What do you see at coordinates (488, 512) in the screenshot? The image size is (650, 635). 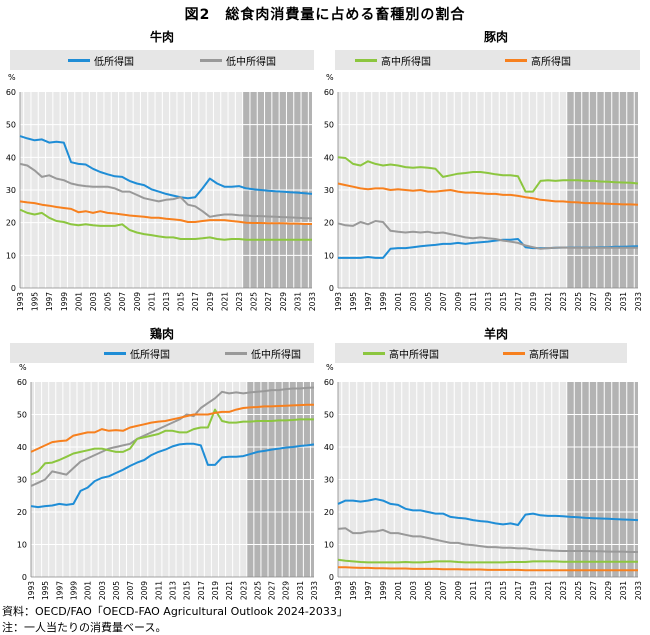 I see `series-line-low` at bounding box center [488, 512].